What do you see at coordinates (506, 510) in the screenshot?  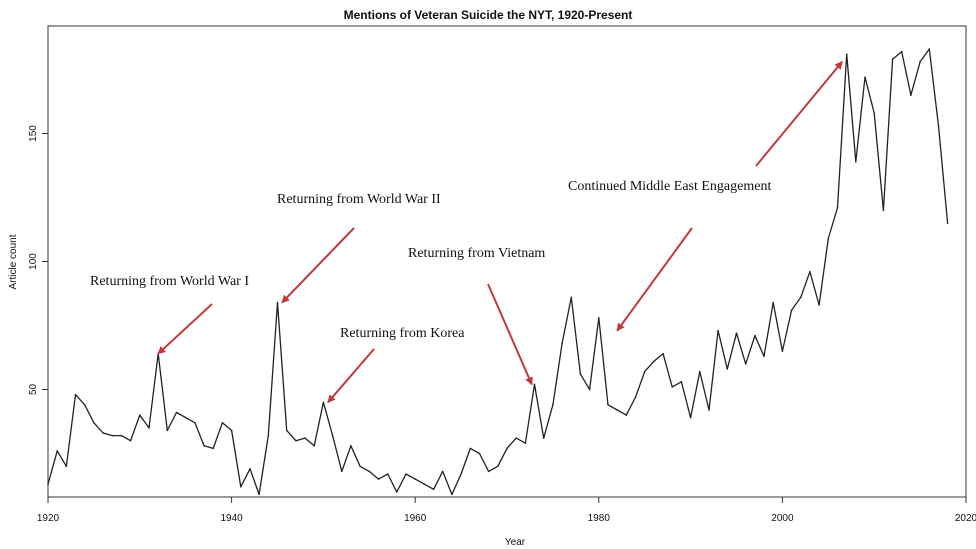 I see `x-axis: 1920 1940 1960 1980 2000 2020` at bounding box center [506, 510].